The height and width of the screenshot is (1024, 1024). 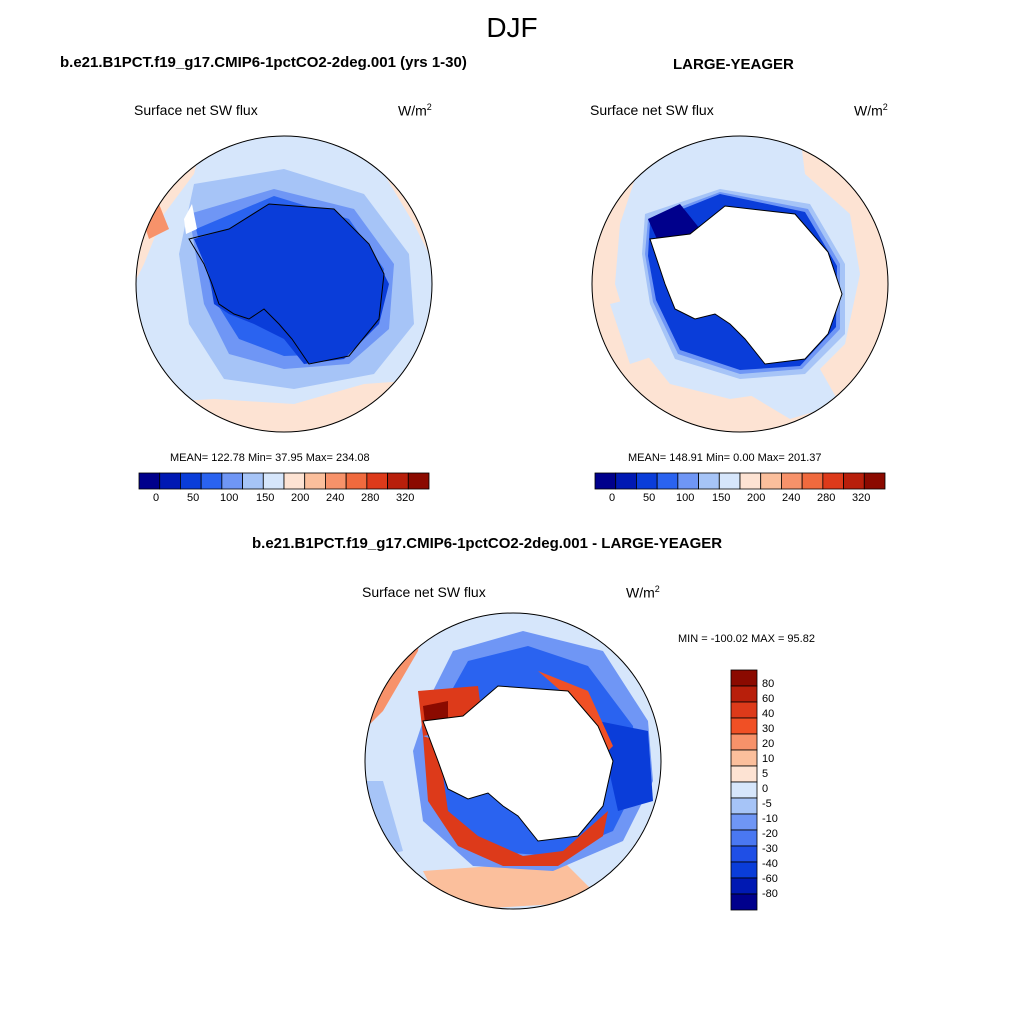 I want to click on panel2-cb-label: 240, so click(x=791, y=498).